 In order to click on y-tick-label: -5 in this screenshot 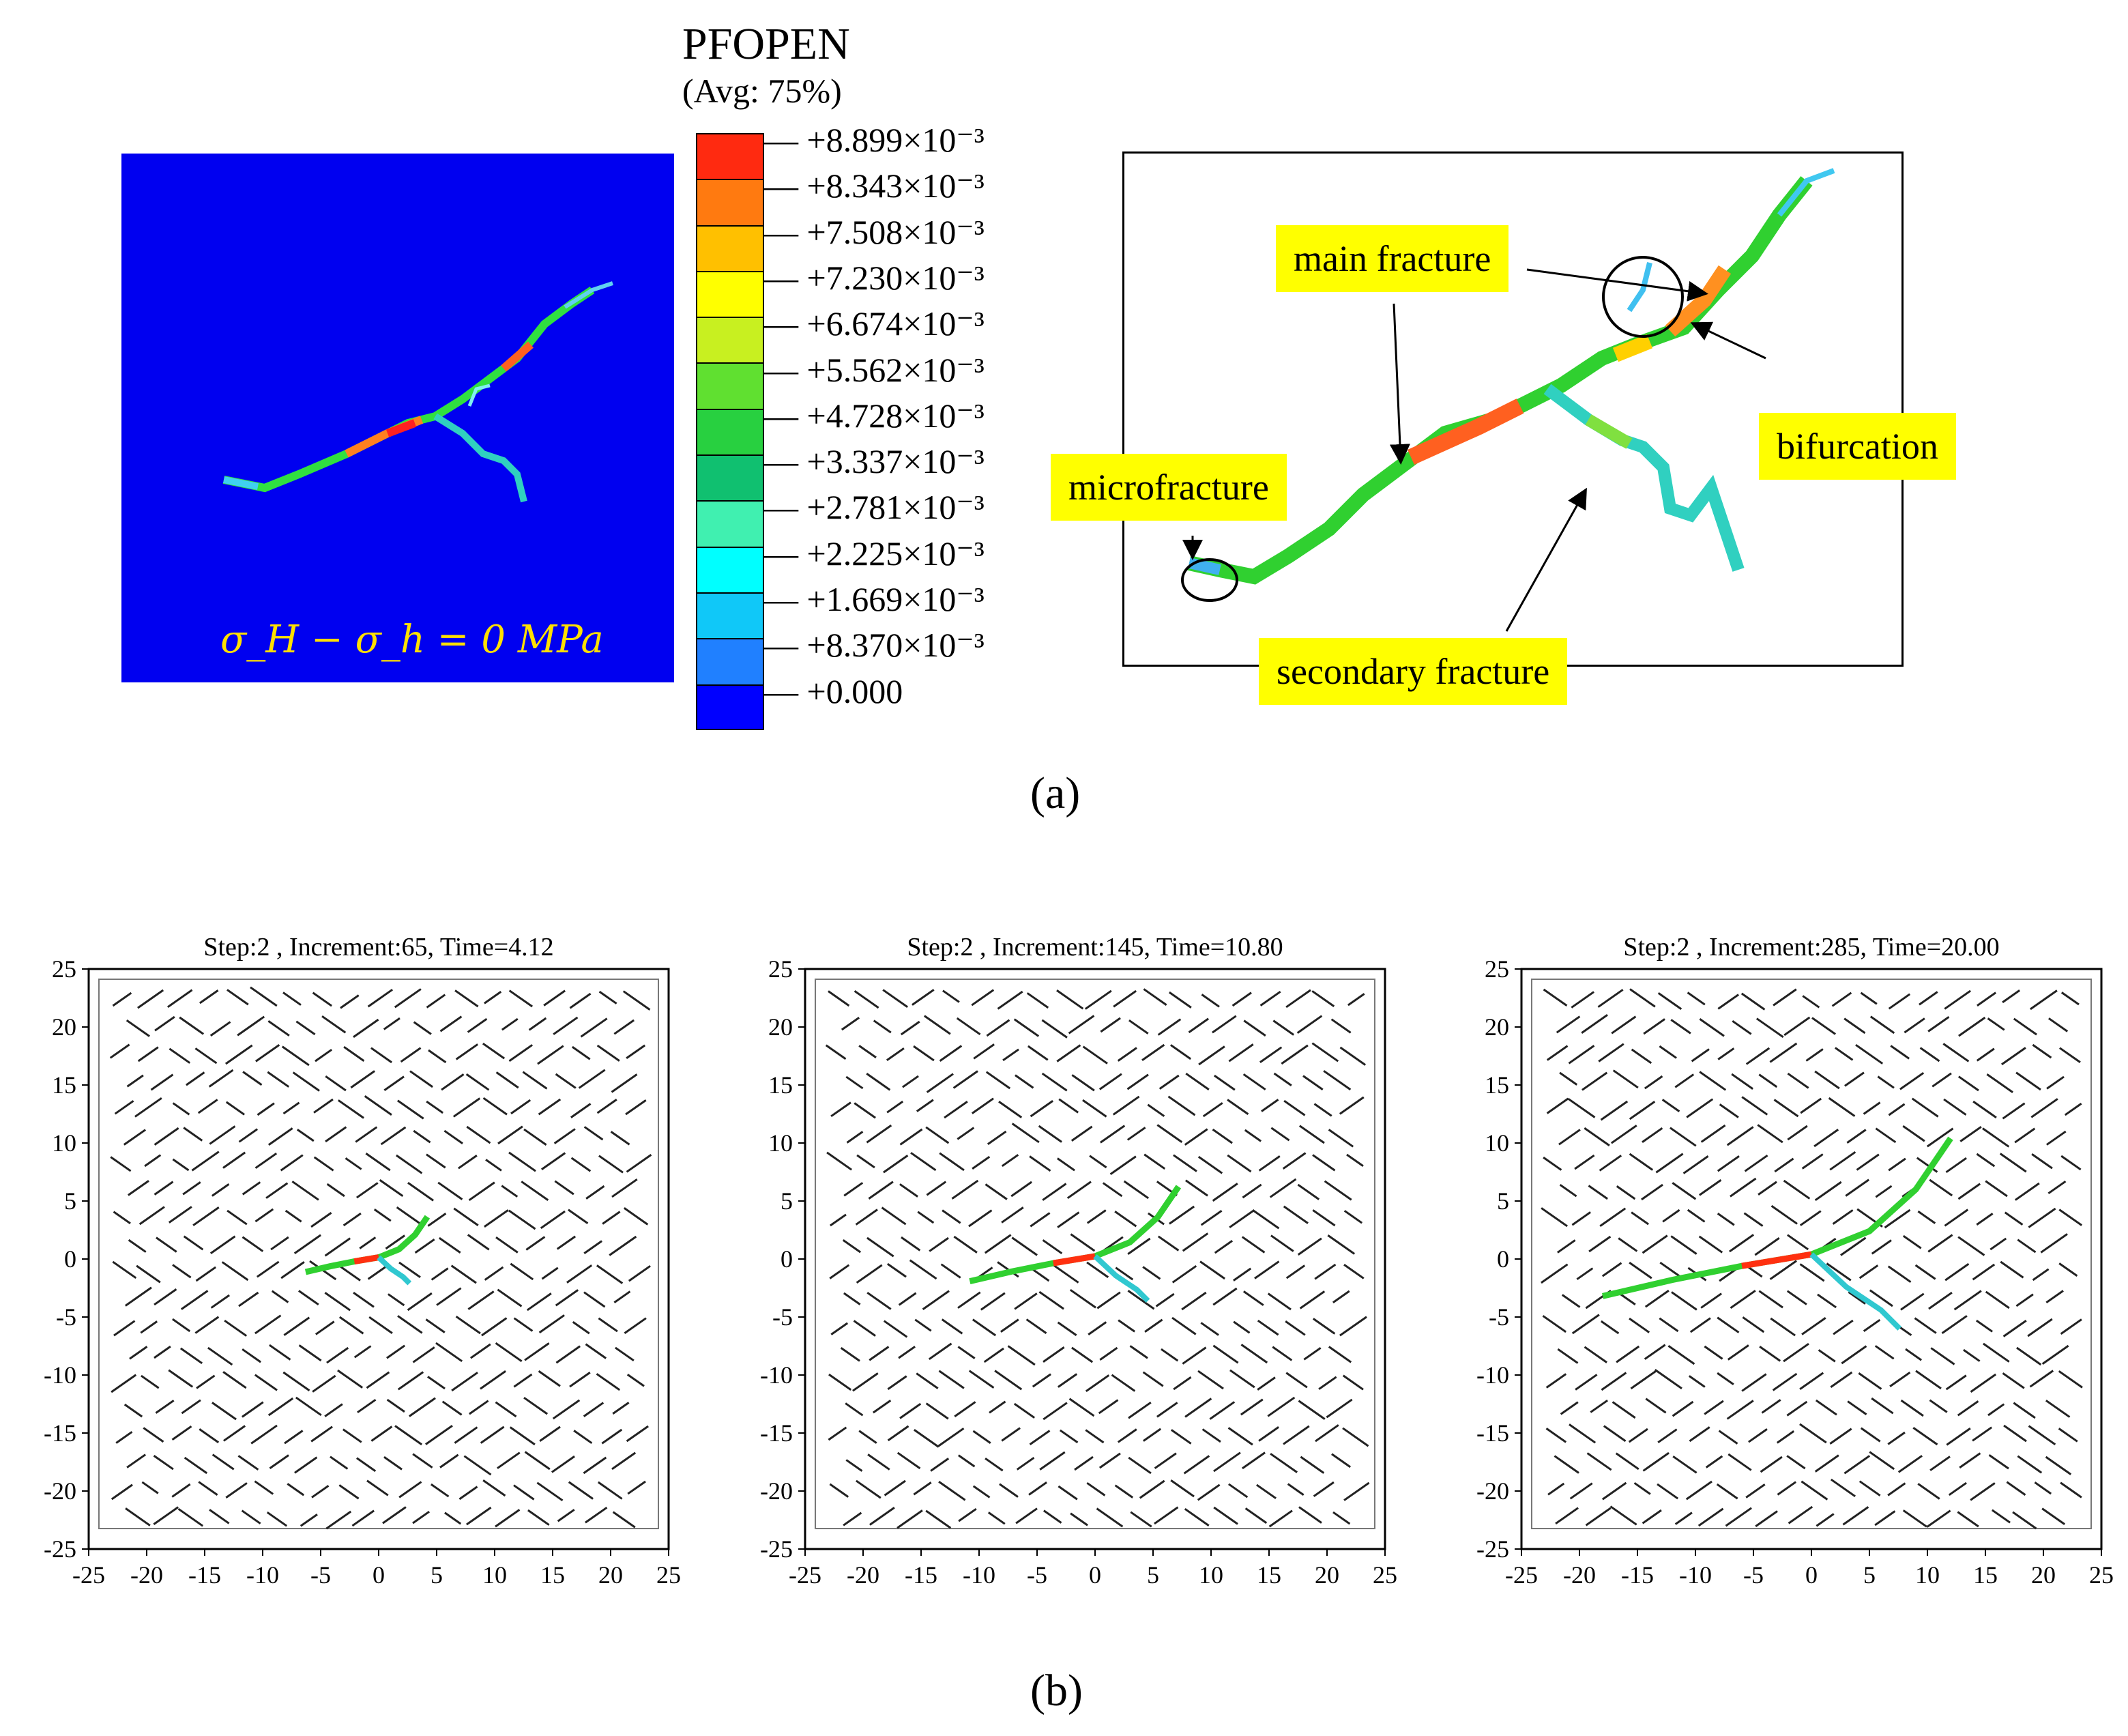, I will do `click(1499, 1317)`.